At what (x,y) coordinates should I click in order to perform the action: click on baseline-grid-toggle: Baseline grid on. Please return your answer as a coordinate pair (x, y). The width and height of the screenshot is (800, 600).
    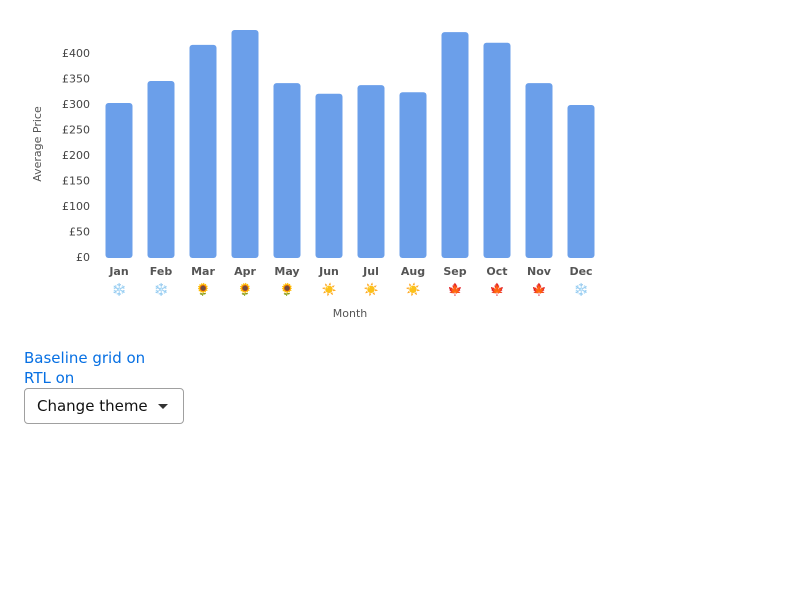
    Looking at the image, I should click on (85, 358).